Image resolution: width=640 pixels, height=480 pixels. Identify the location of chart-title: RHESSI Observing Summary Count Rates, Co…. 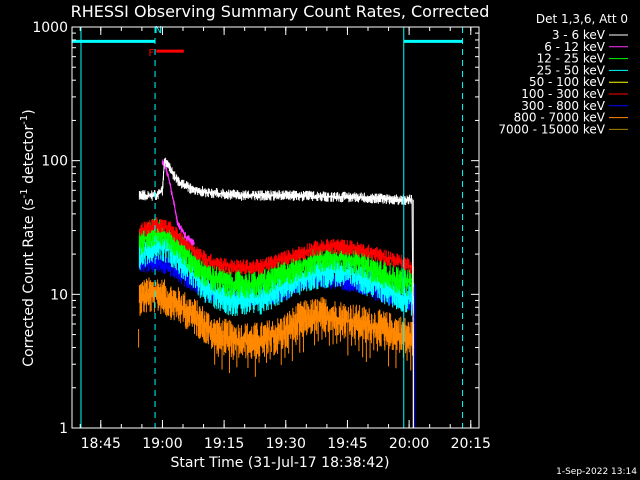
(280, 11).